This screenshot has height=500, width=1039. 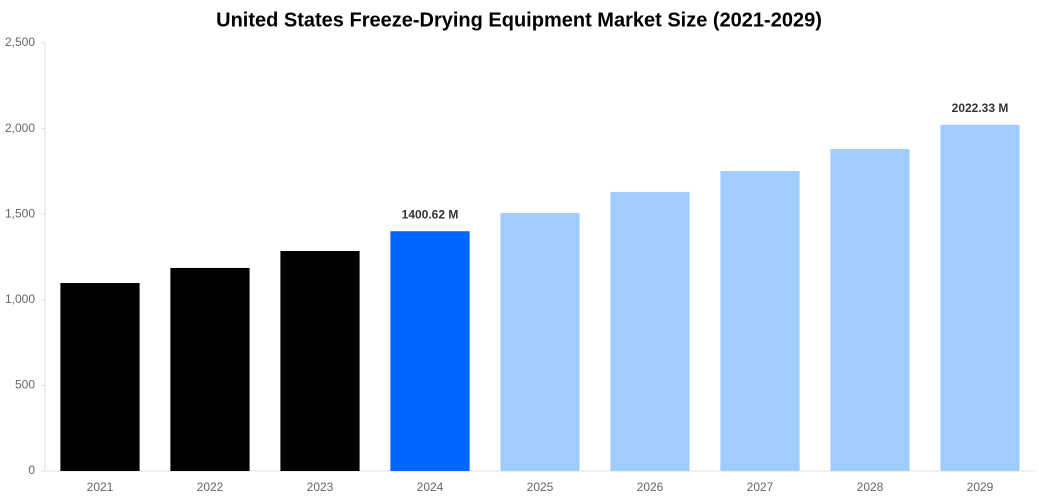 What do you see at coordinates (25, 385) in the screenshot?
I see `y-tick-label: 500` at bounding box center [25, 385].